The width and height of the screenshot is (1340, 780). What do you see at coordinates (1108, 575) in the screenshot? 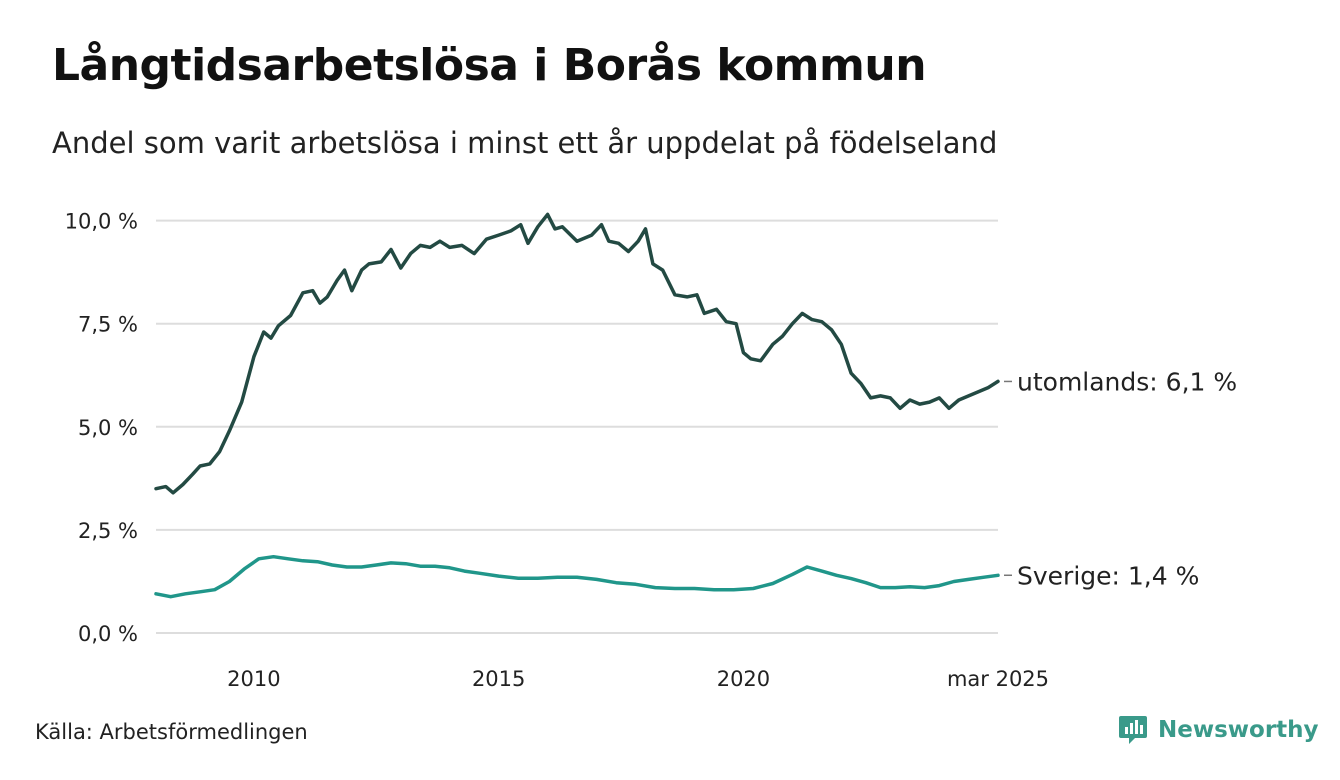
I see `series-end-label-sverige: Sverige: 1,4 %` at bounding box center [1108, 575].